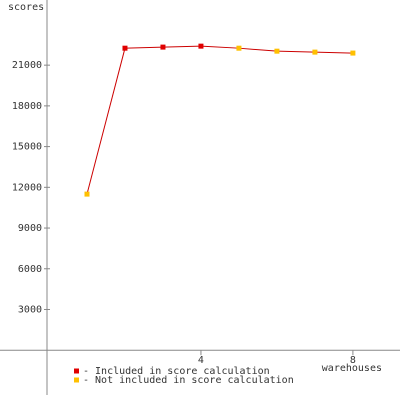 The image size is (400, 400). I want to click on x-axis-label: warehouses, so click(352, 368).